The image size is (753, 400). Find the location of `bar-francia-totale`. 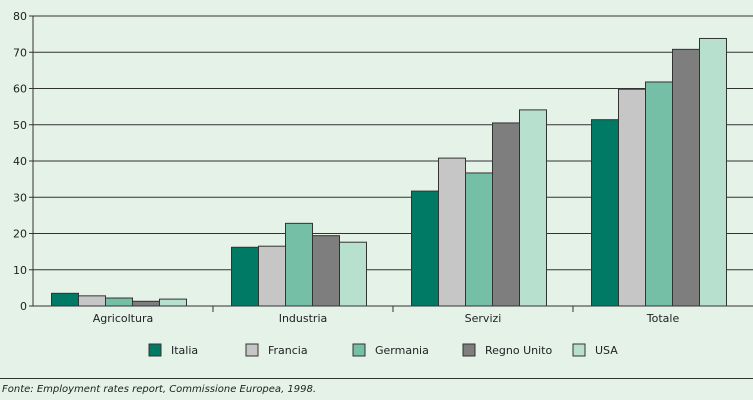

bar-francia-totale is located at coordinates (632, 197).